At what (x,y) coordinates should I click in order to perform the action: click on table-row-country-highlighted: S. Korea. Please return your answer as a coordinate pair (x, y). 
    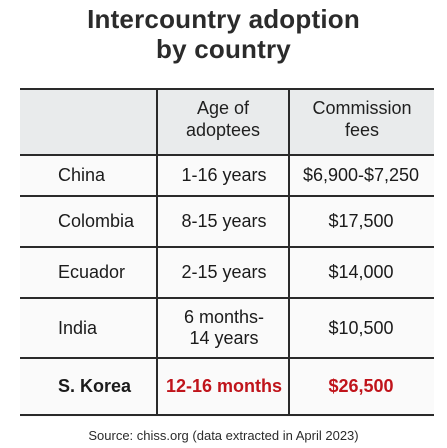
    Looking at the image, I should click on (95, 386).